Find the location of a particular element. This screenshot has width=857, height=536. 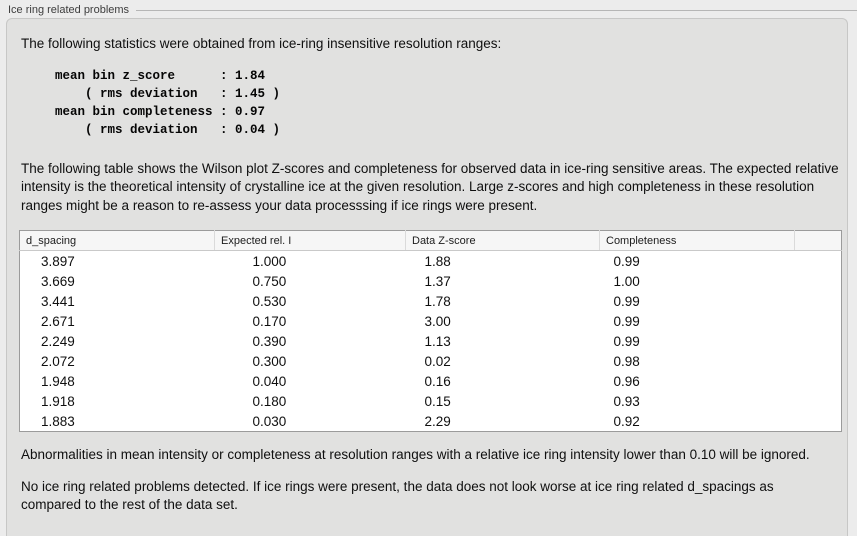

table-cell: 1.13 is located at coordinates (437, 341).